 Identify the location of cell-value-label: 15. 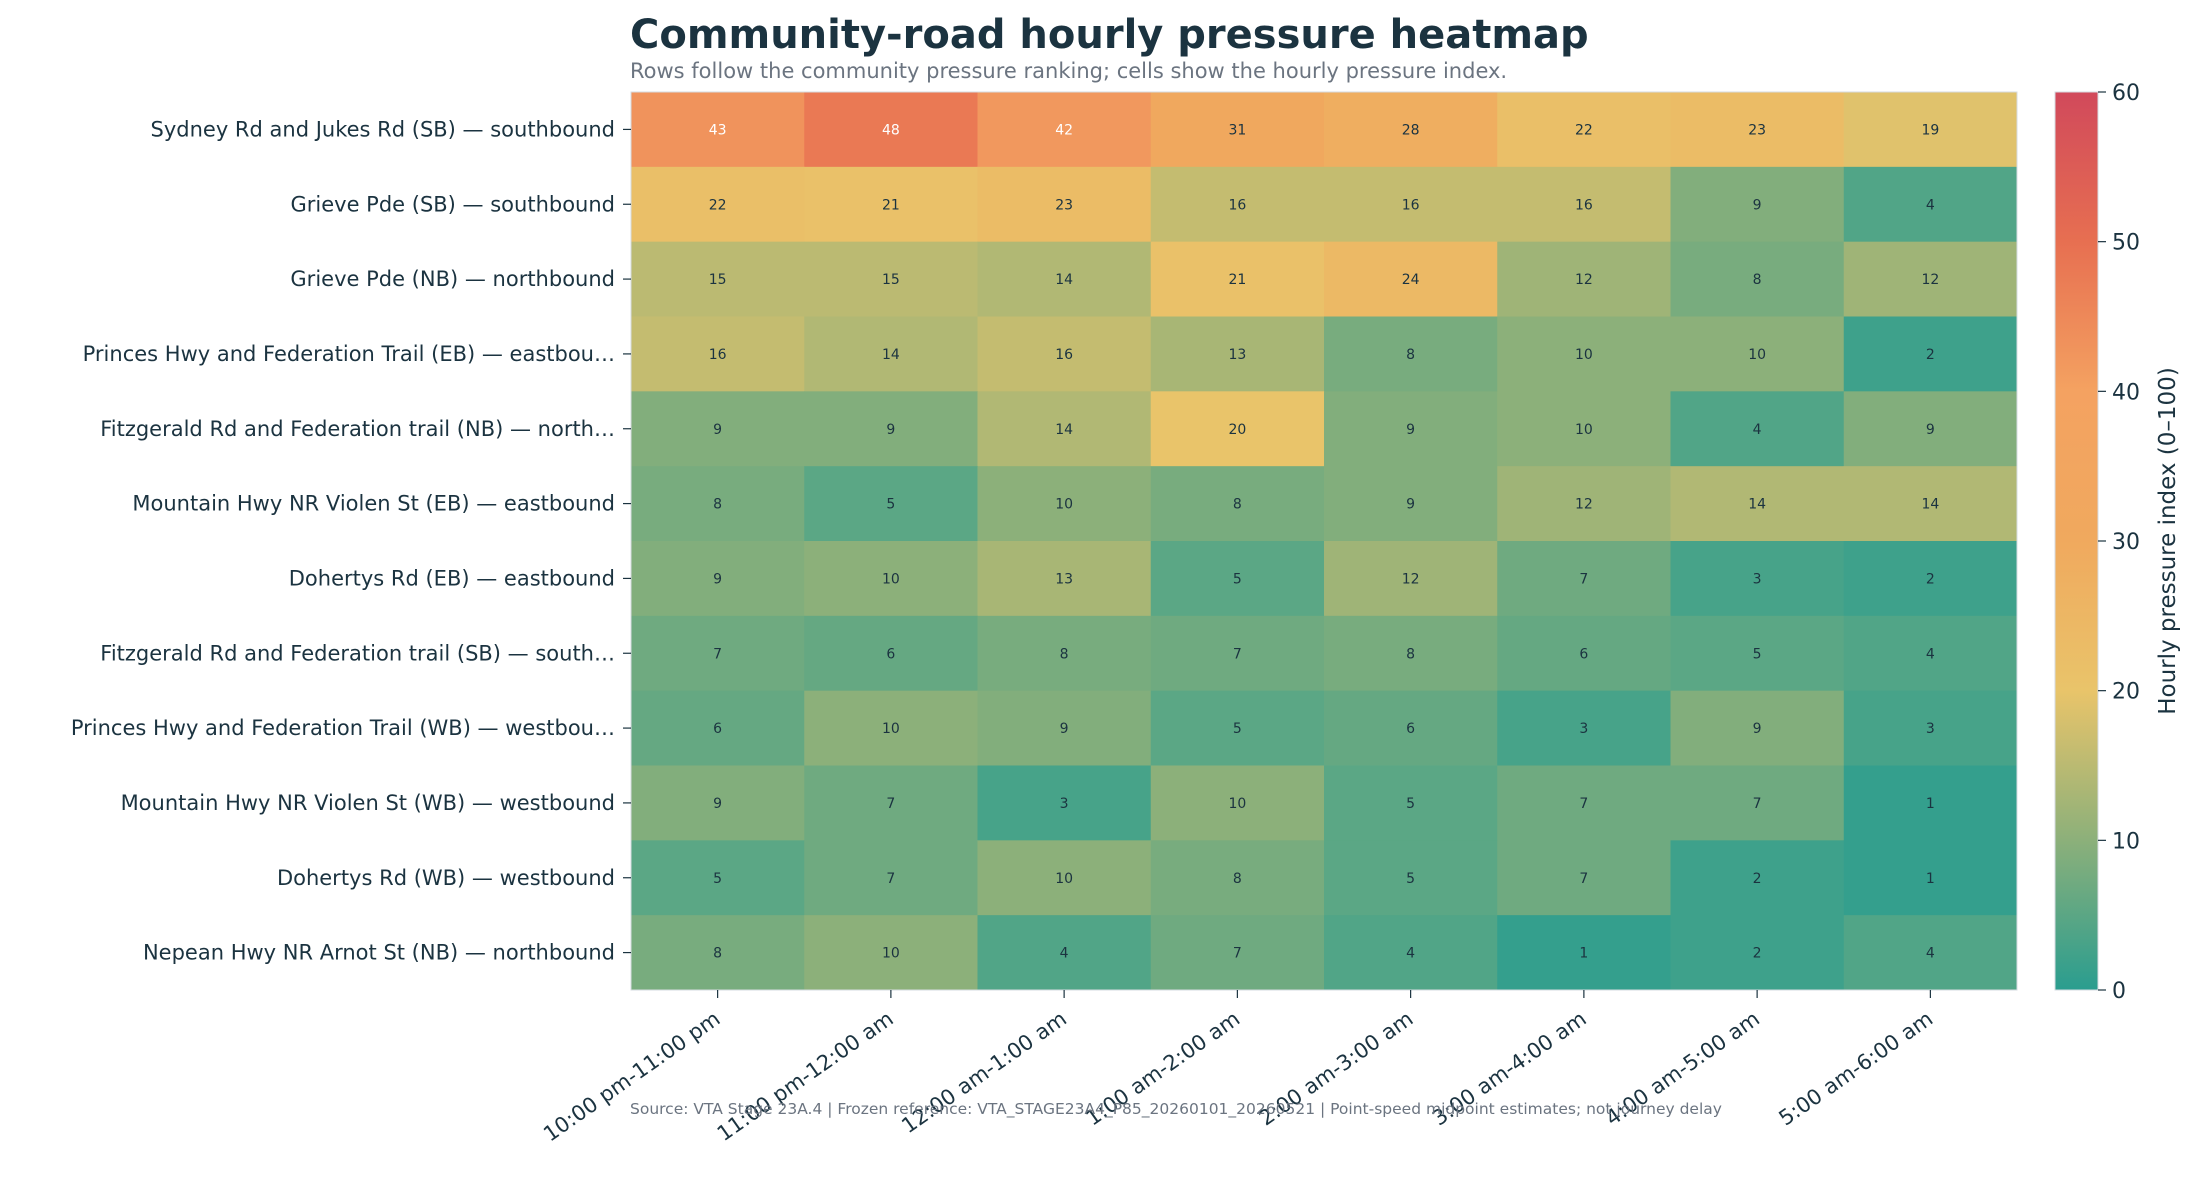
(891, 280).